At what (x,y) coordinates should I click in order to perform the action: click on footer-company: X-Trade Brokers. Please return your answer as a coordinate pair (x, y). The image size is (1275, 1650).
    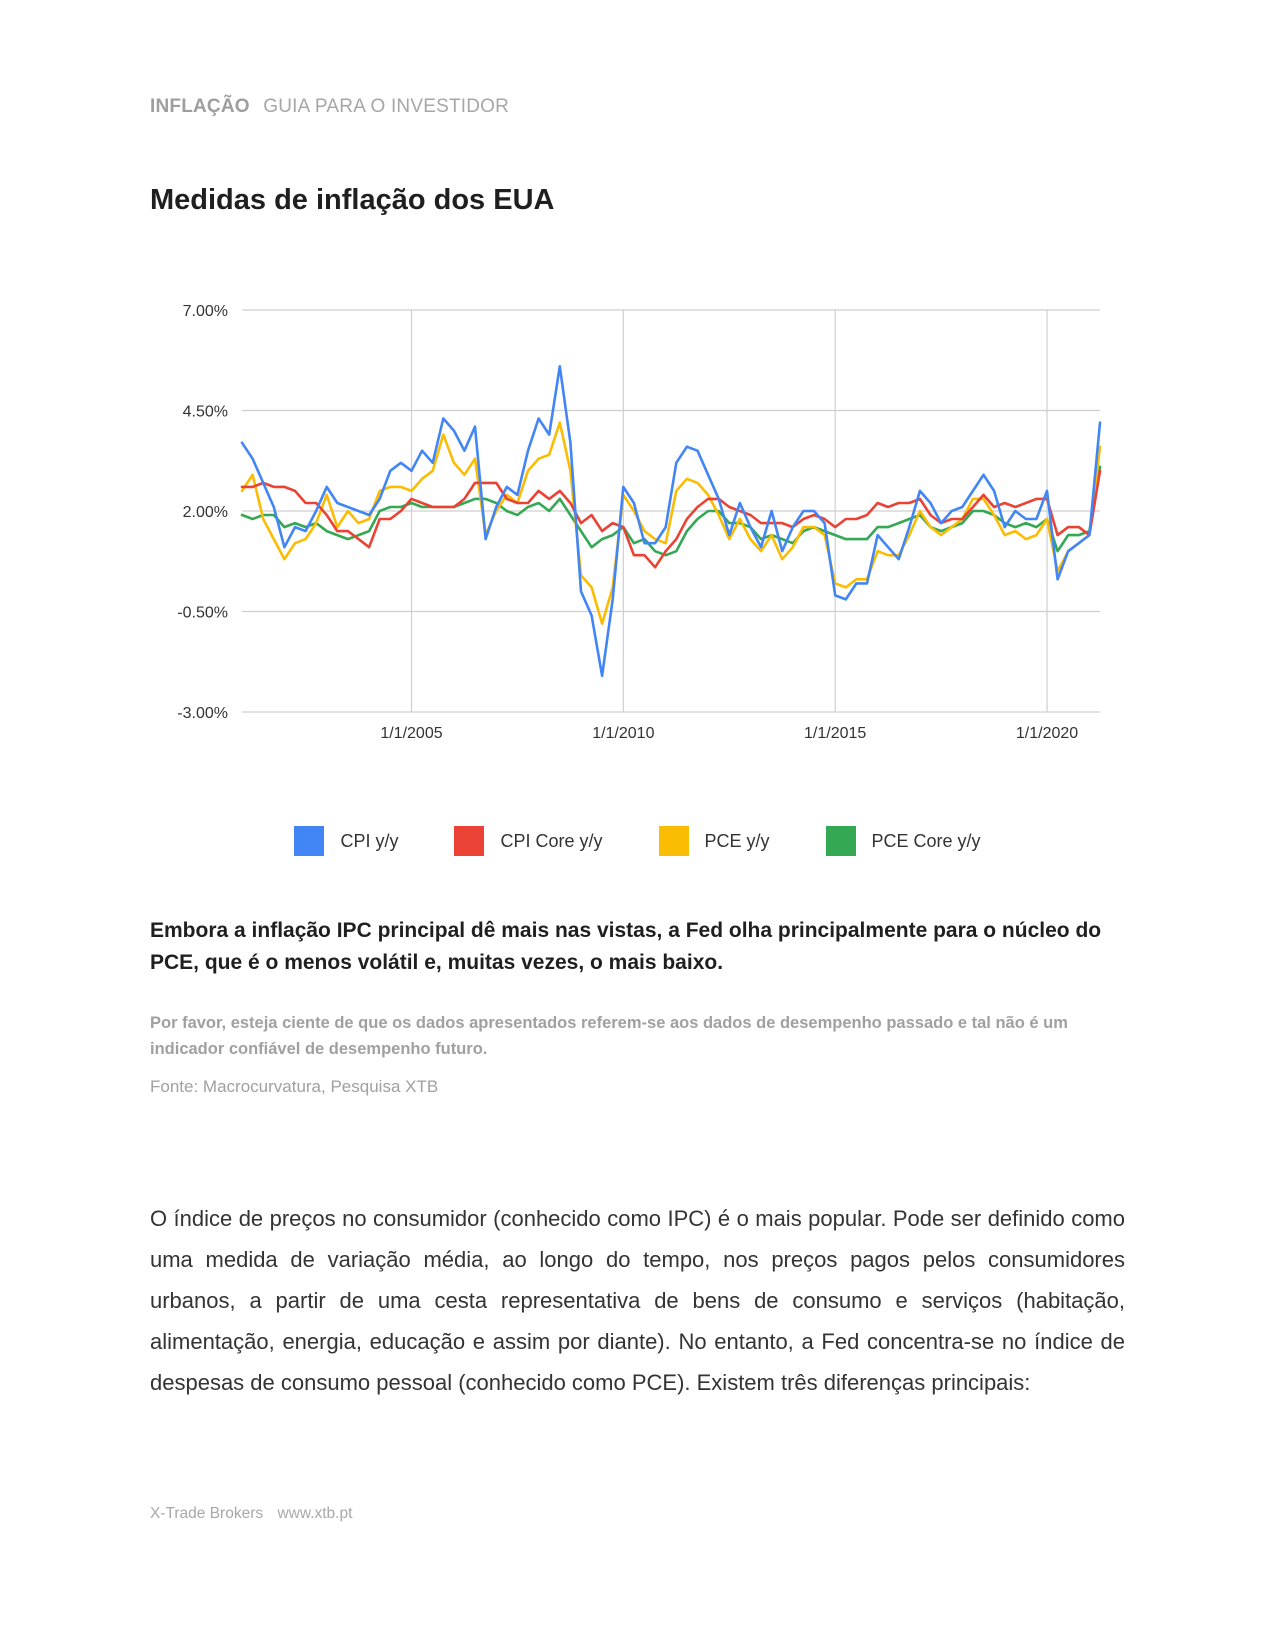
    Looking at the image, I should click on (207, 1513).